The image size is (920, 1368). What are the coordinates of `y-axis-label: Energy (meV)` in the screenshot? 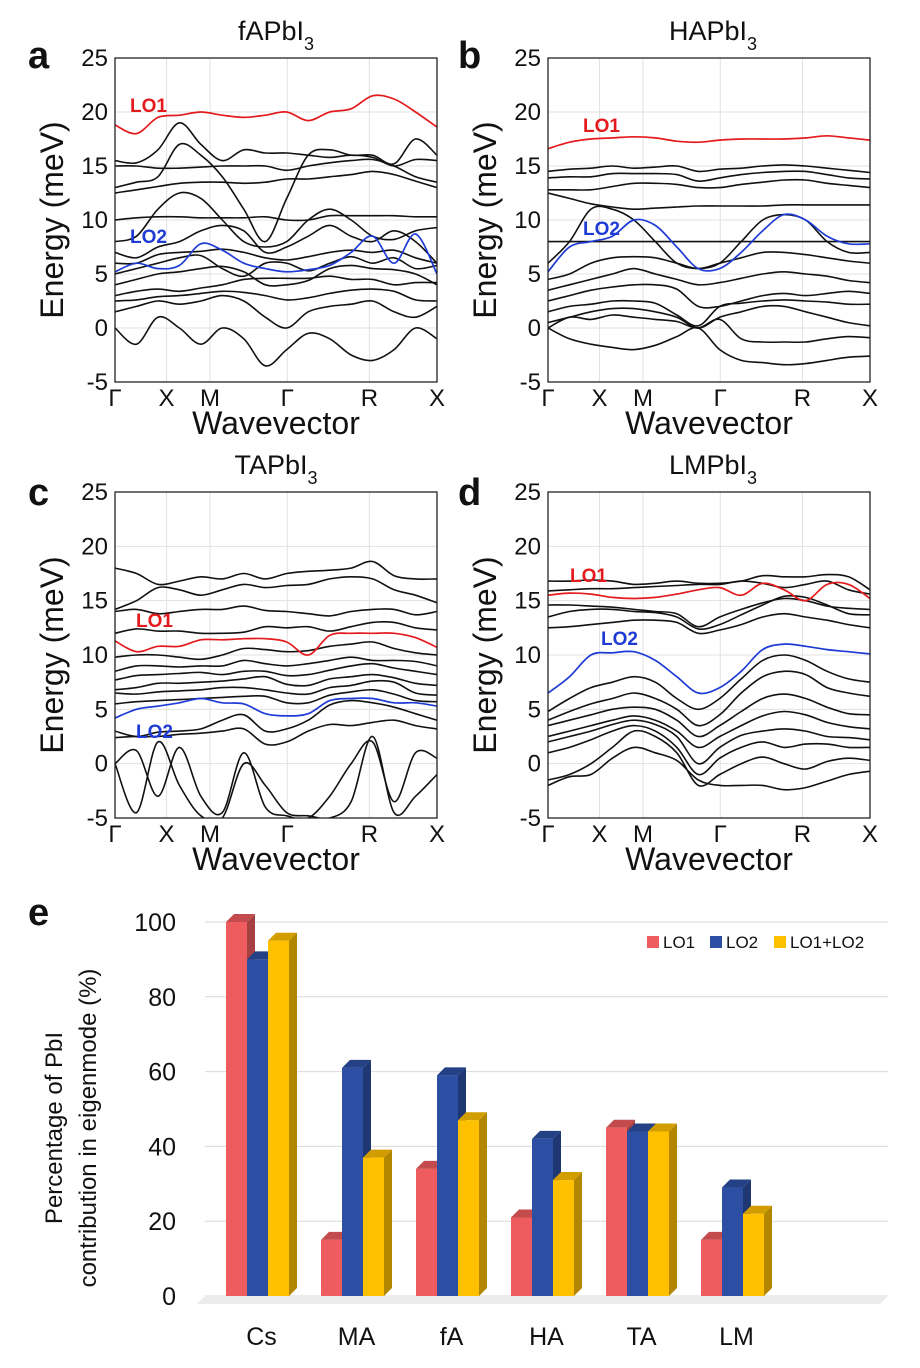 It's located at (52, 219).